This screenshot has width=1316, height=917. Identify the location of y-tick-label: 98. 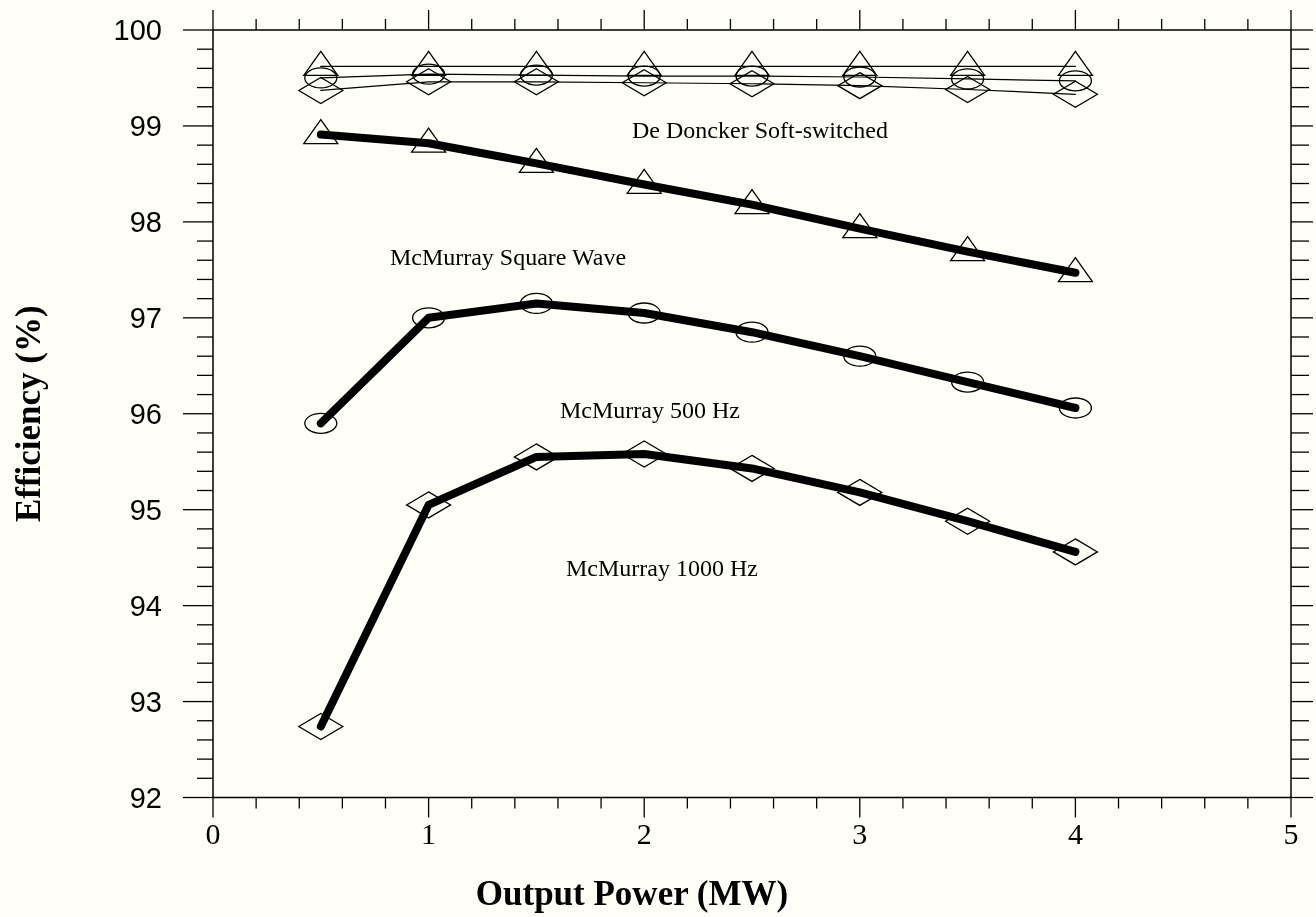
(145, 221).